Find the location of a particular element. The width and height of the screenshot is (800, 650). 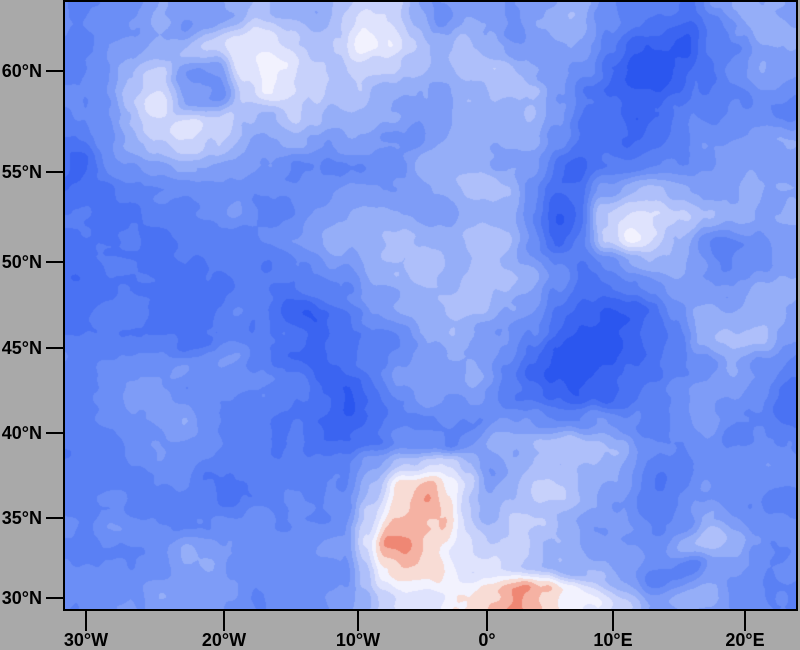

lon-tick-label: 10°W is located at coordinates (358, 640).